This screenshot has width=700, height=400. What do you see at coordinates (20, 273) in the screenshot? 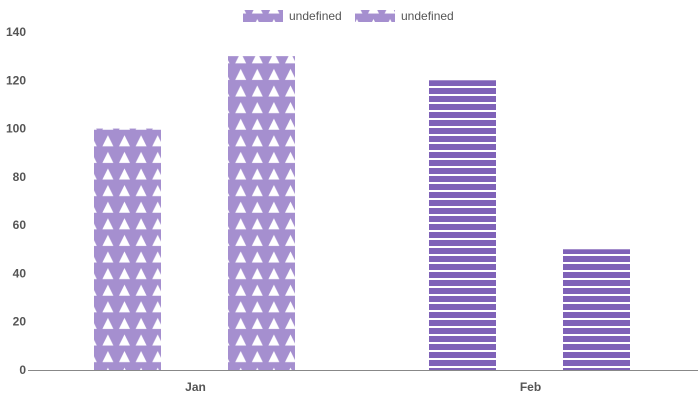
I see `y-tick-label: 40` at bounding box center [20, 273].